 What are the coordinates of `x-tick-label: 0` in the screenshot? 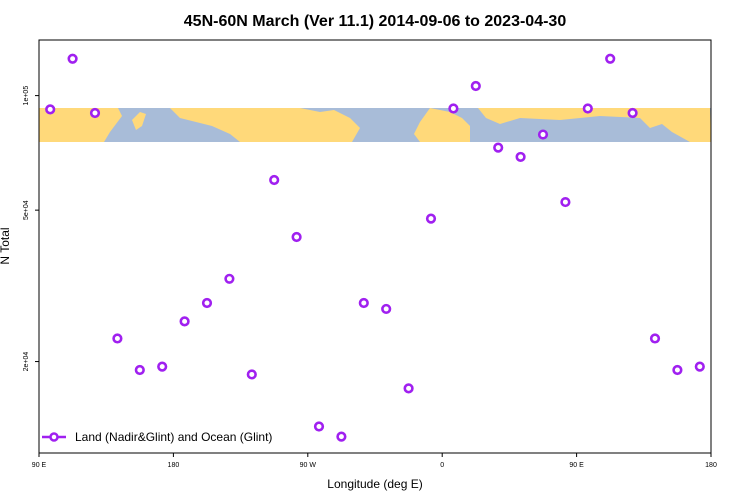 It's located at (442, 465).